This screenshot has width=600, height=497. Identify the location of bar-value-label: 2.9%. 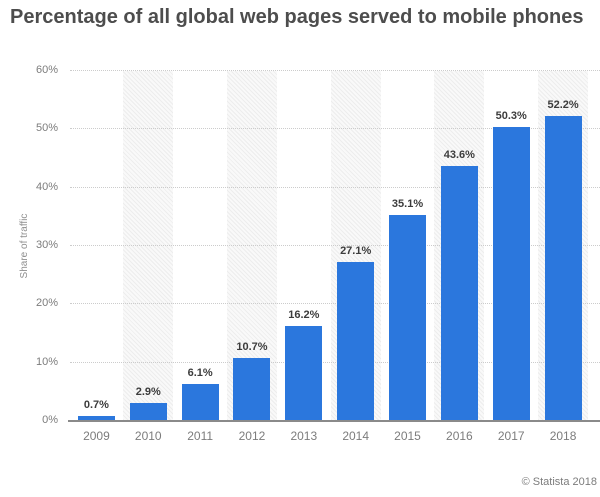
(148, 392).